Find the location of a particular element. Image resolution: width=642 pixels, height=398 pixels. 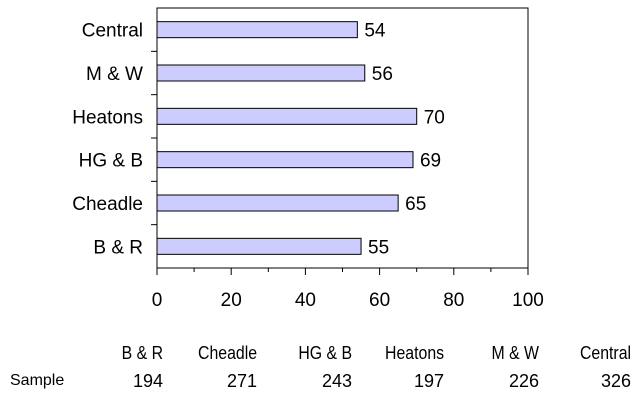

category-label: Central is located at coordinates (112, 31).